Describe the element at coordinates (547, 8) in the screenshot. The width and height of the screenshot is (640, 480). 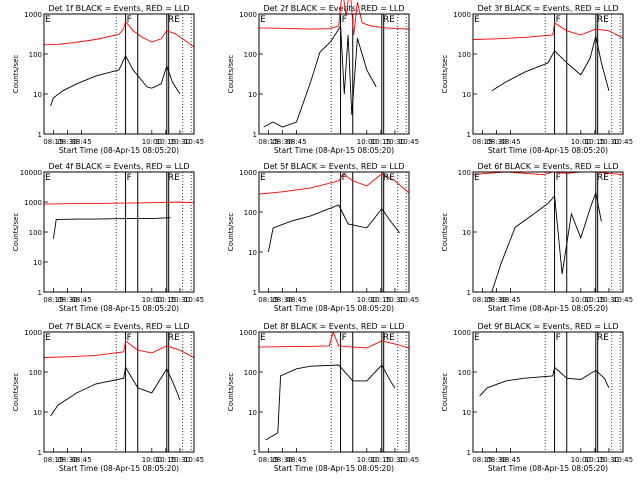
I see `chart-title: Det 3f BLACK = Events, RED = LLD` at that location.